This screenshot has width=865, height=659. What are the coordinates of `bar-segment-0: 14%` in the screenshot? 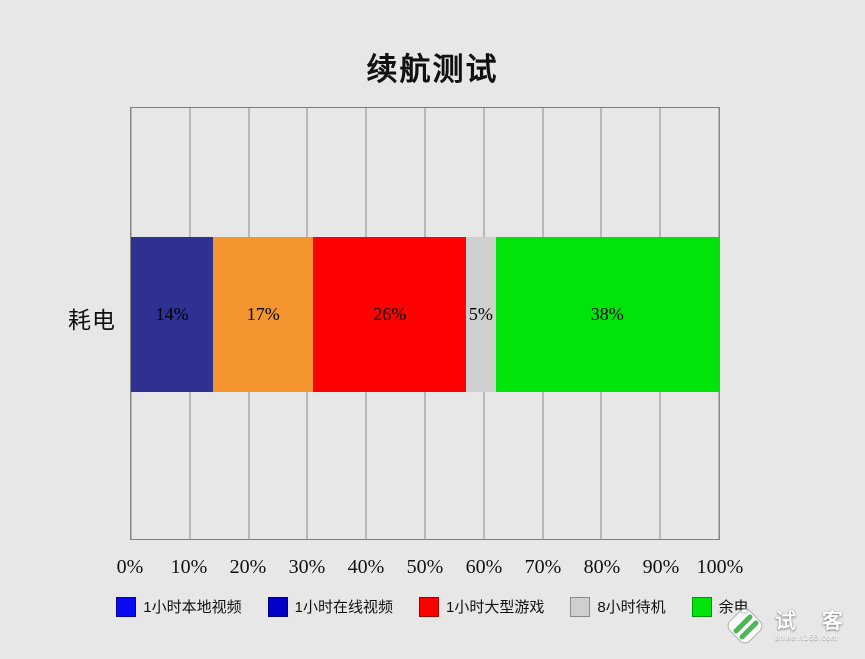 It's located at (172, 314).